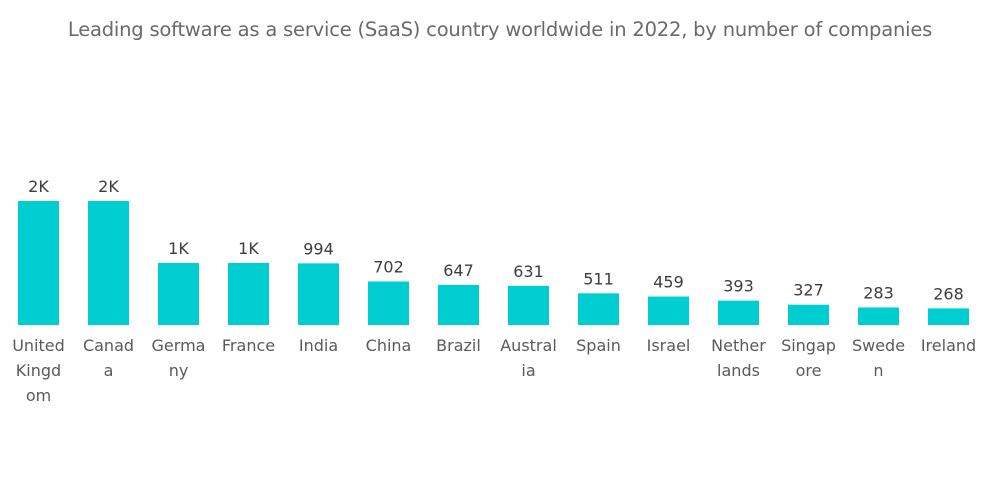 The height and width of the screenshot is (504, 1000). What do you see at coordinates (808, 314) in the screenshot?
I see `bar-singapore` at bounding box center [808, 314].